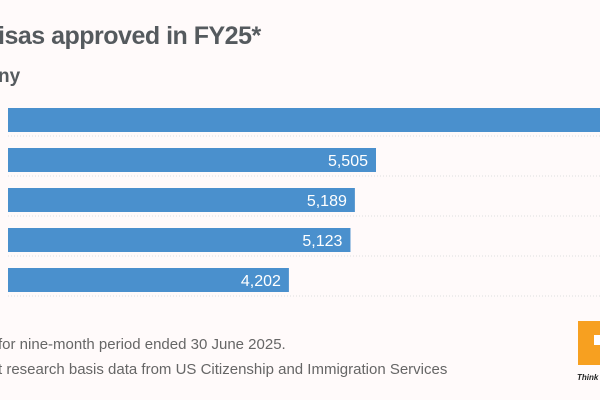 This screenshot has height=400, width=600. Describe the element at coordinates (327, 201) in the screenshot. I see `bar-value-label: 5,189` at that location.